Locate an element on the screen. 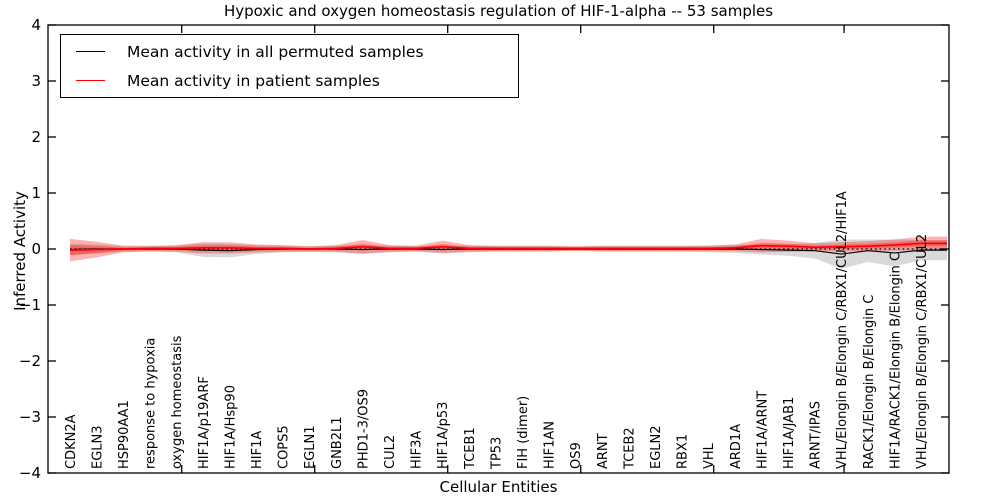 The image size is (1000, 500). y-tick-label: −4 is located at coordinates (30, 473).